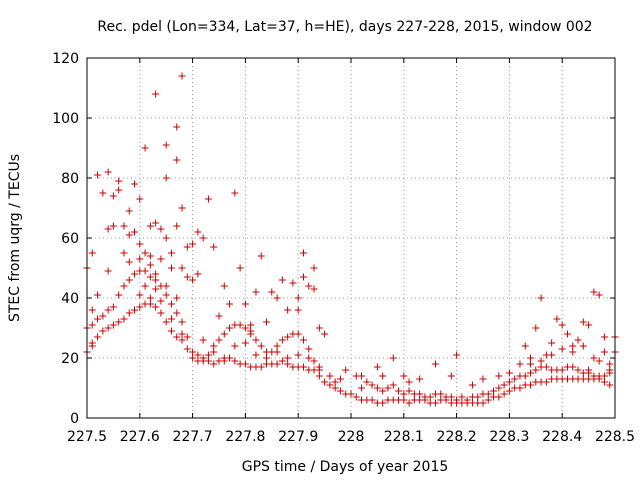 The image size is (640, 480). I want to click on x-tick-label: 227.8, so click(245, 437).